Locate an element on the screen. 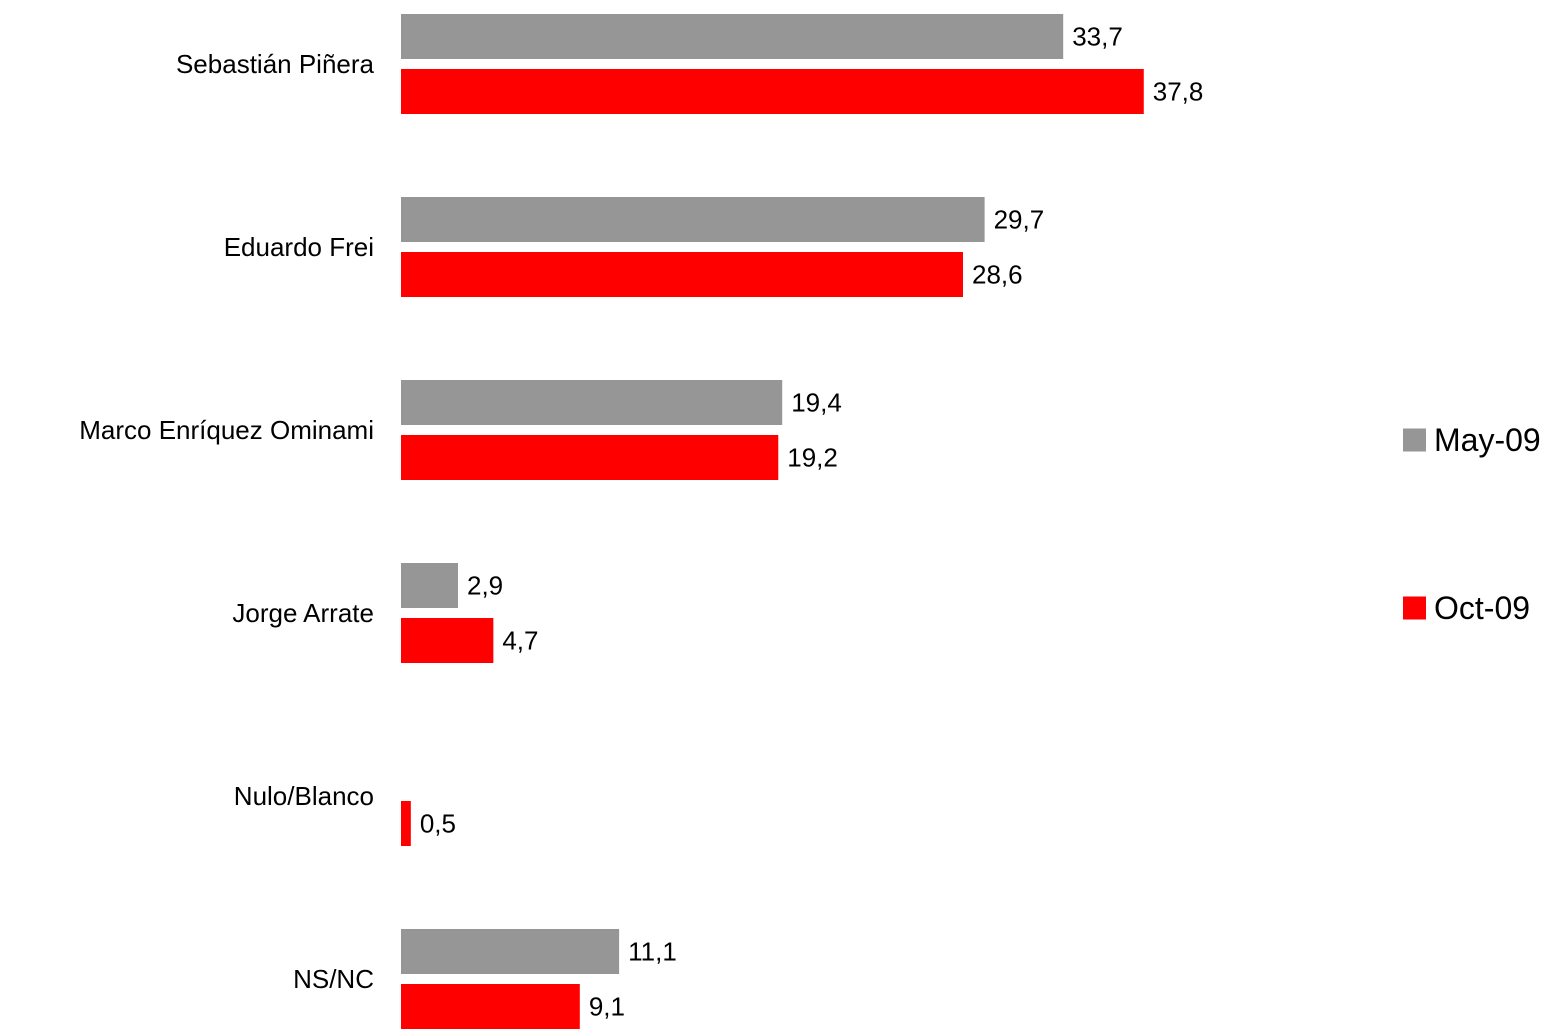  bar-may-09-marco-enriquez-ominami is located at coordinates (592, 402).